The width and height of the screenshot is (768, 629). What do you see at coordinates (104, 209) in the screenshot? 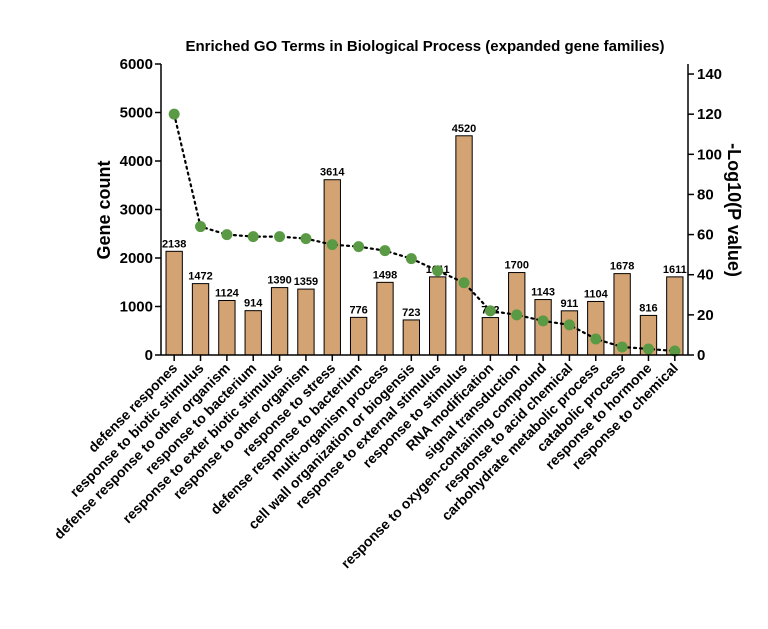
I see `y-axis-title: Gene count` at bounding box center [104, 209].